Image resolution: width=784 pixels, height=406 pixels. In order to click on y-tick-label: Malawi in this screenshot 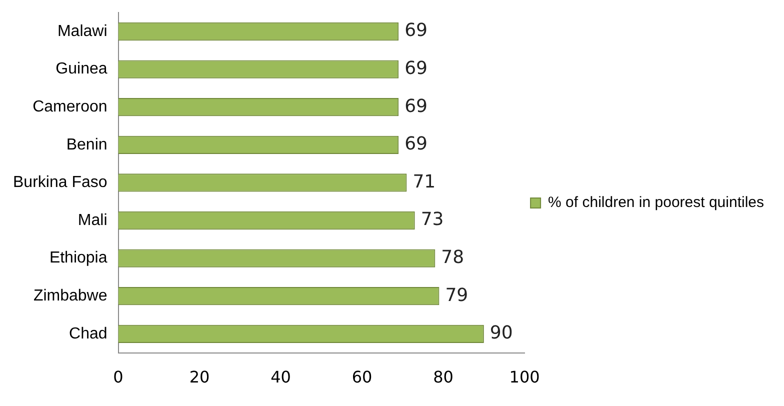, I will do `click(82, 31)`.